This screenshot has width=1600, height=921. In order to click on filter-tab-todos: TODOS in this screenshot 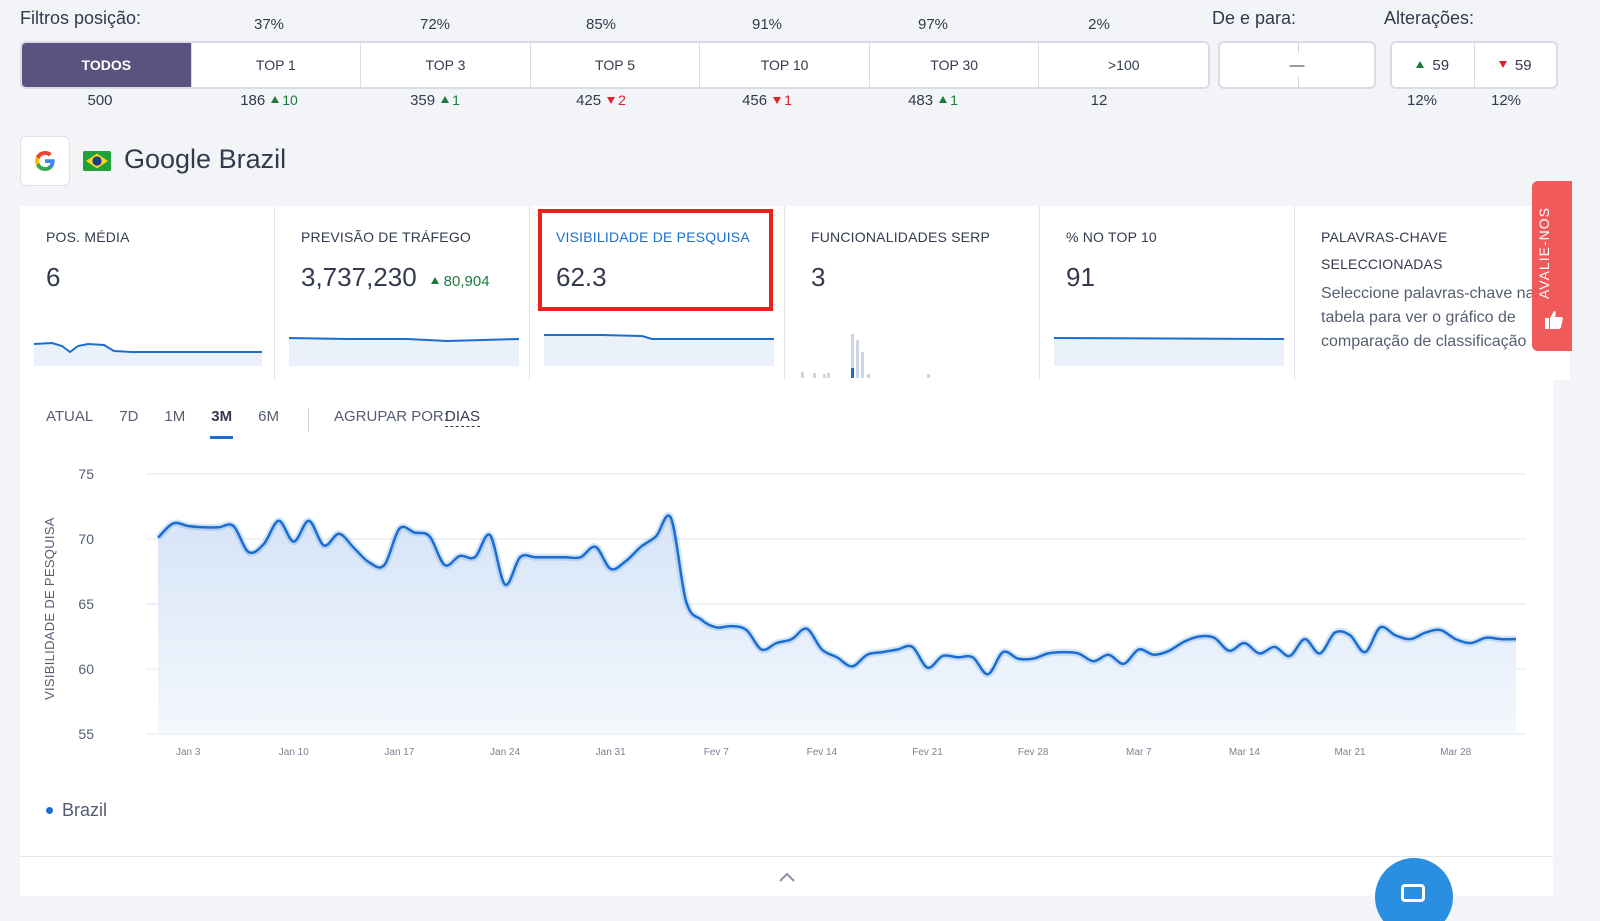, I will do `click(107, 65)`.